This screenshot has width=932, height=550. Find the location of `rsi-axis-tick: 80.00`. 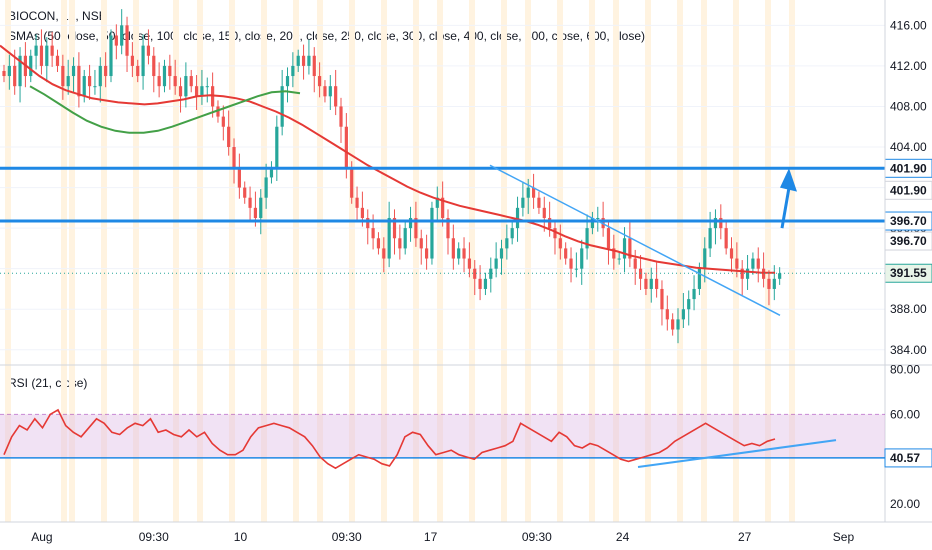

rsi-axis-tick: 80.00 is located at coordinates (905, 369).